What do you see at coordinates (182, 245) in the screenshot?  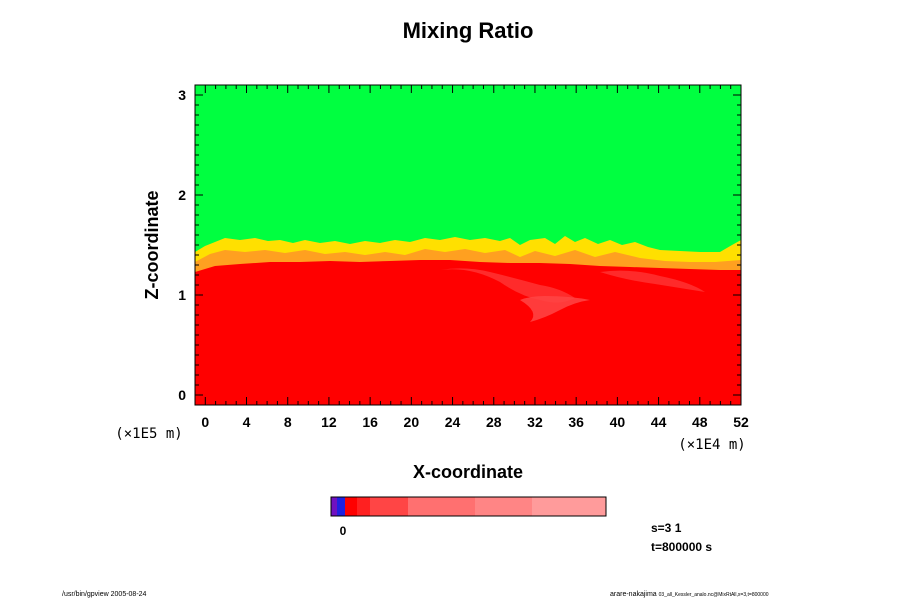 I see `y-tick-labels: 0 1 2 3` at bounding box center [182, 245].